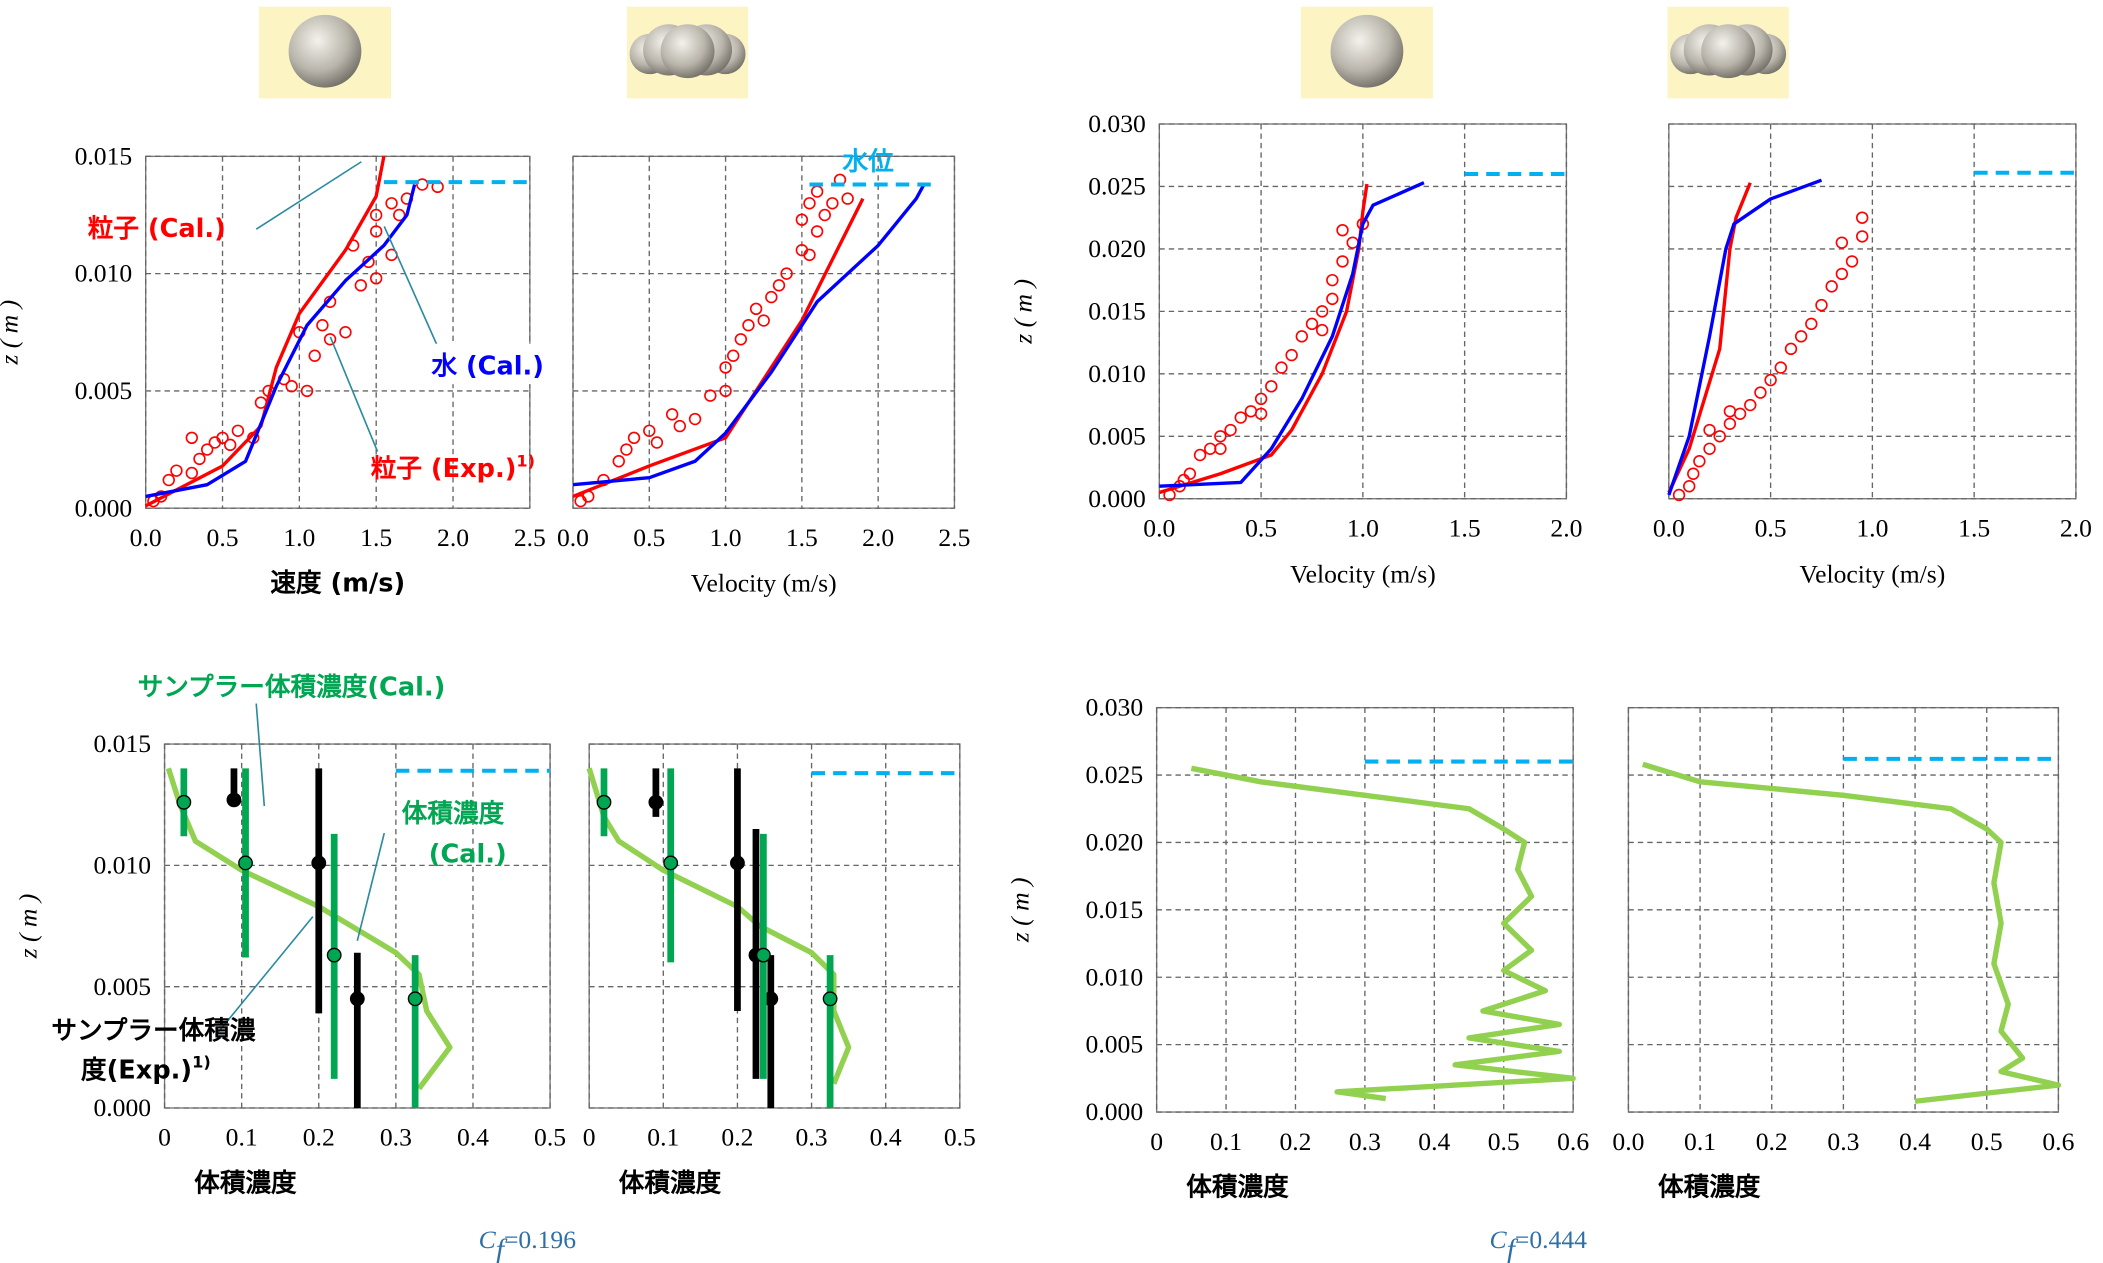 Image resolution: width=2103 pixels, height=1263 pixels. I want to click on x-tick-label: 0, so click(164, 1137).